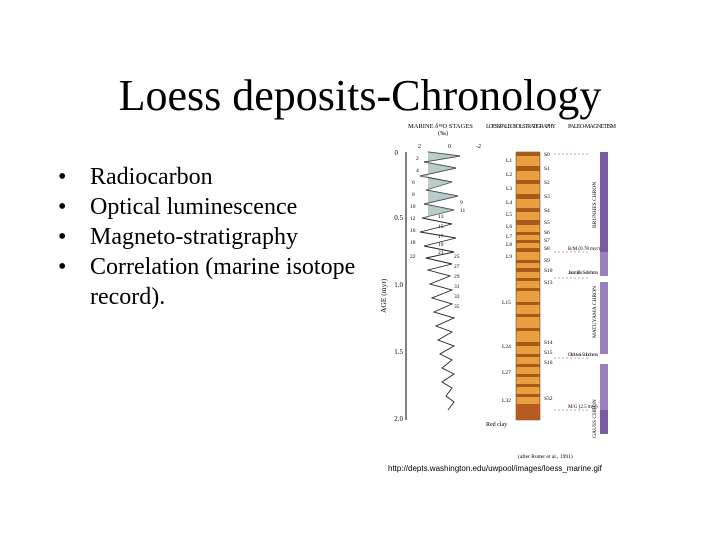 The height and width of the screenshot is (540, 720). I want to click on loess-label: L27, so click(506, 373).